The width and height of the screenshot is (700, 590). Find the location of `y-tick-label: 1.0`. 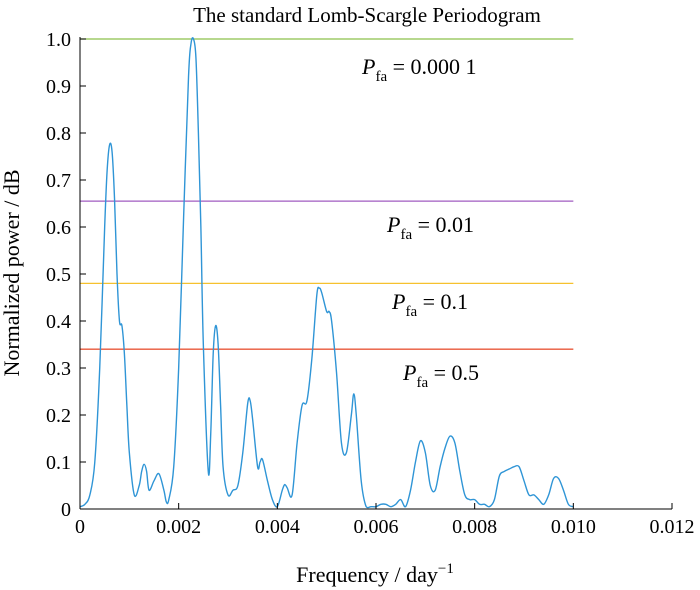

y-tick-label: 1.0 is located at coordinates (58, 40).